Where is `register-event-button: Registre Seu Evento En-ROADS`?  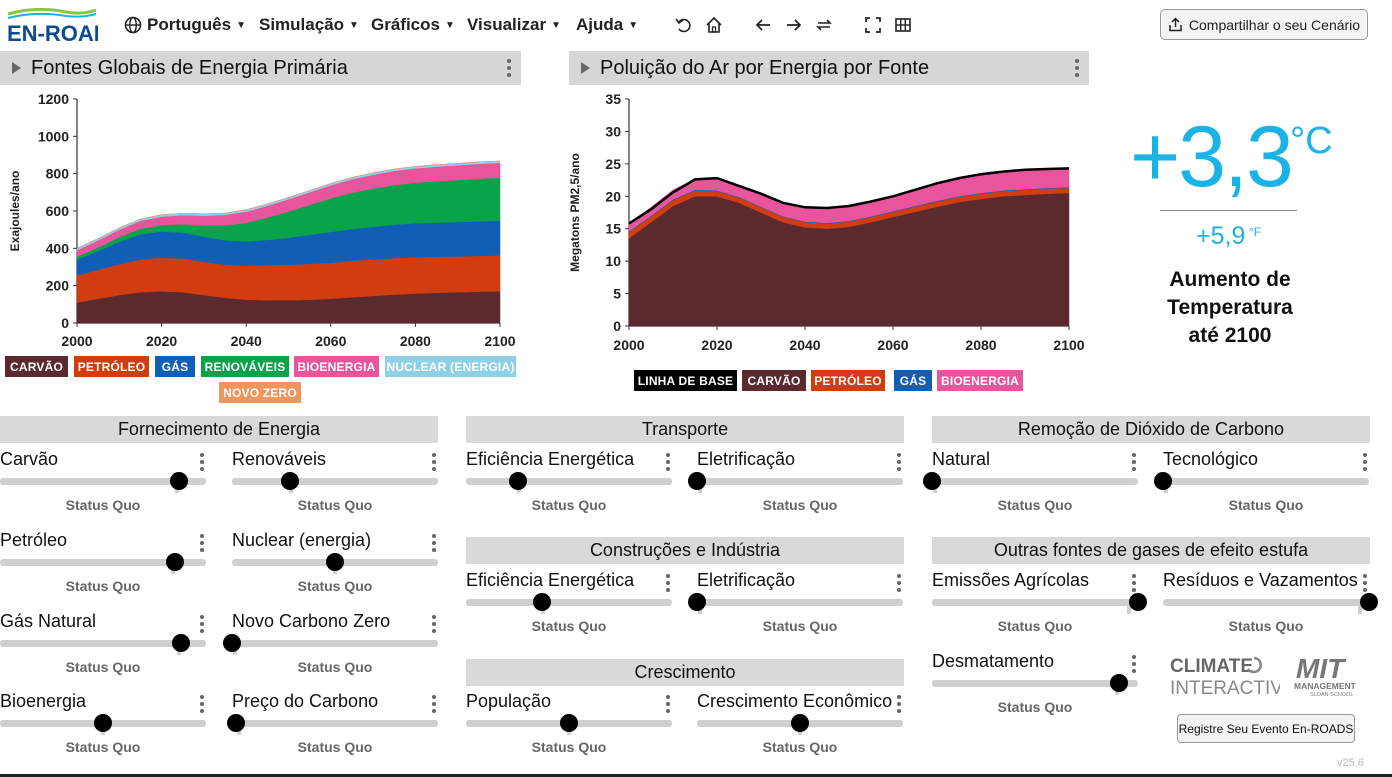 register-event-button: Registre Seu Evento En-ROADS is located at coordinates (1266, 728).